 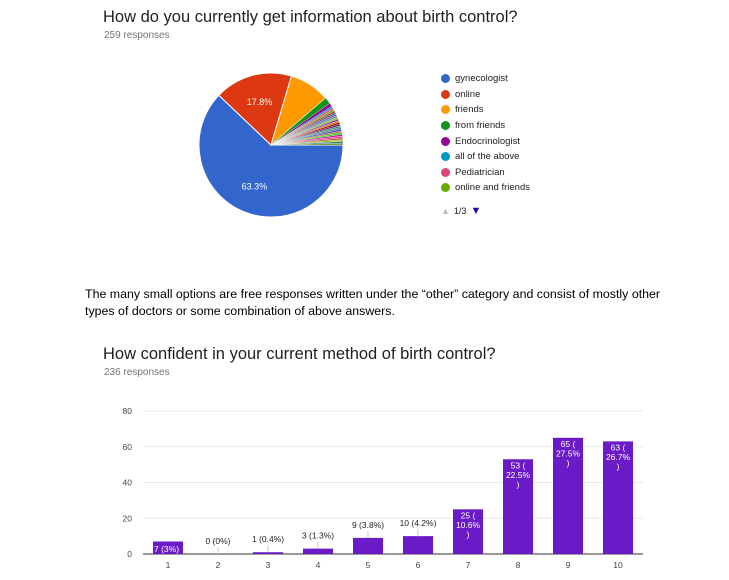 What do you see at coordinates (518, 475) in the screenshot?
I see `bar-data-label: 22.5%` at bounding box center [518, 475].